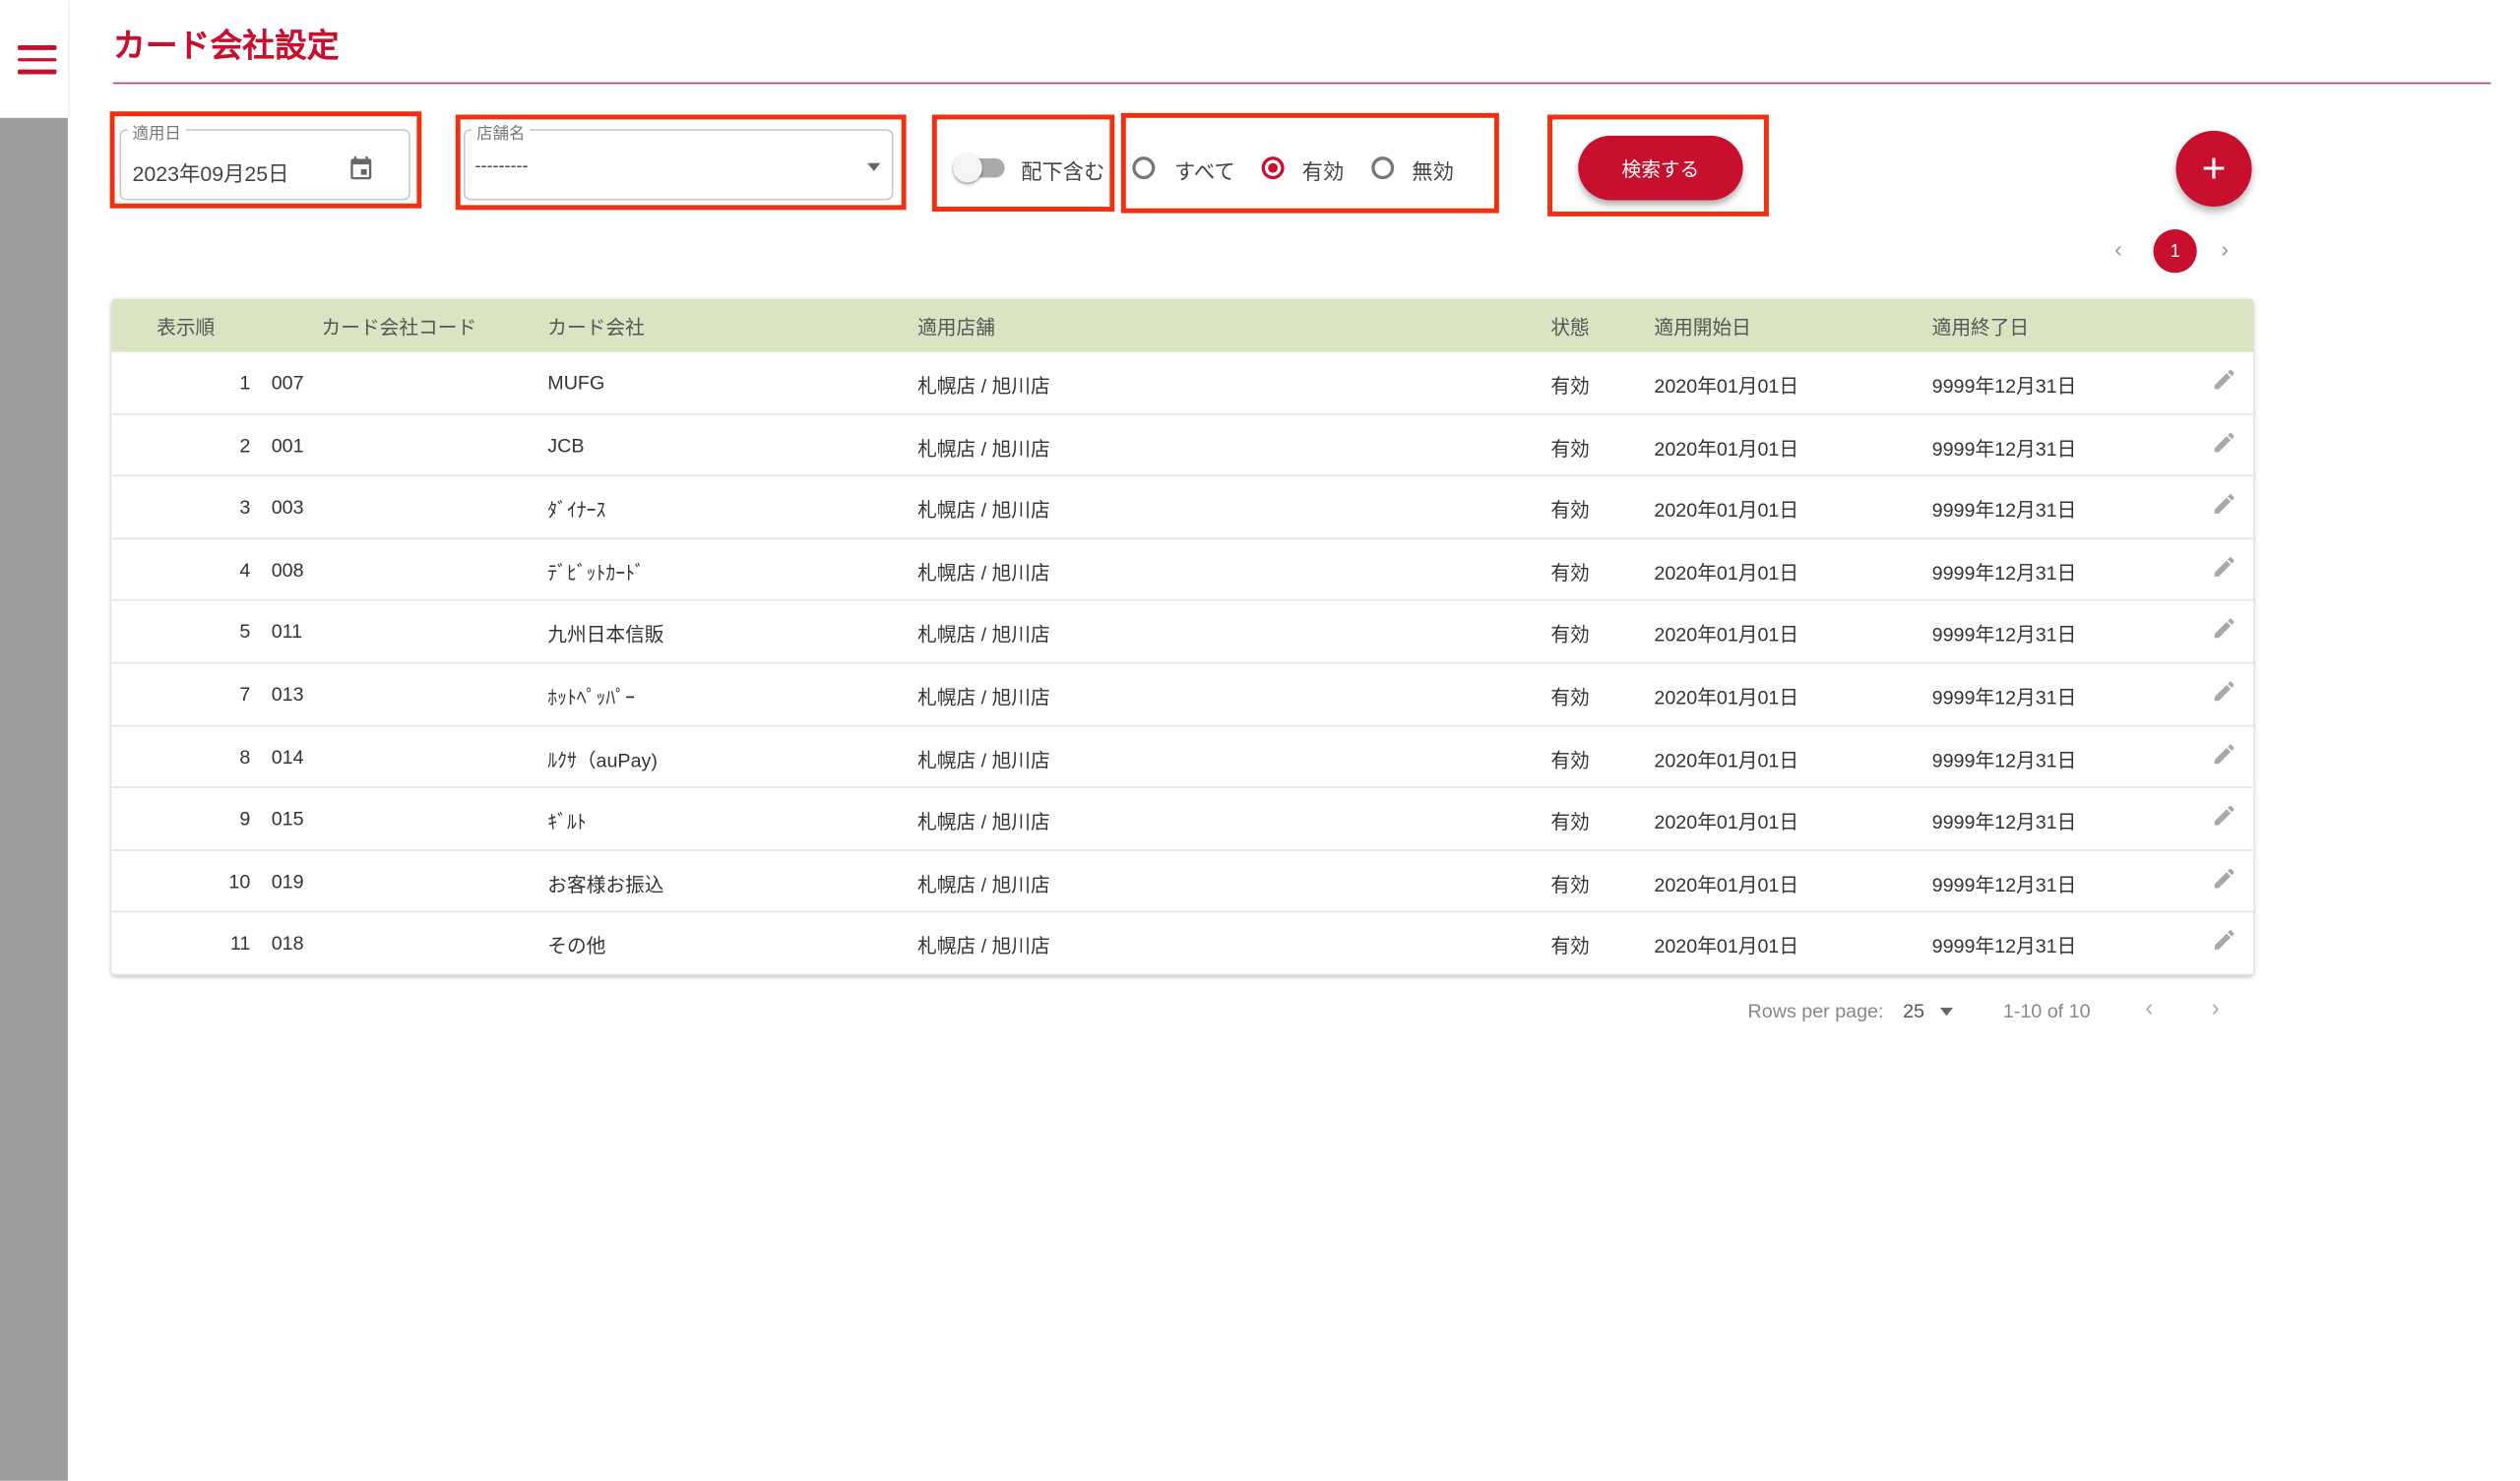 The image size is (2520, 1481). What do you see at coordinates (602, 759) in the screenshot?
I see `cell-company: ﾙｸｻ（auPay)` at bounding box center [602, 759].